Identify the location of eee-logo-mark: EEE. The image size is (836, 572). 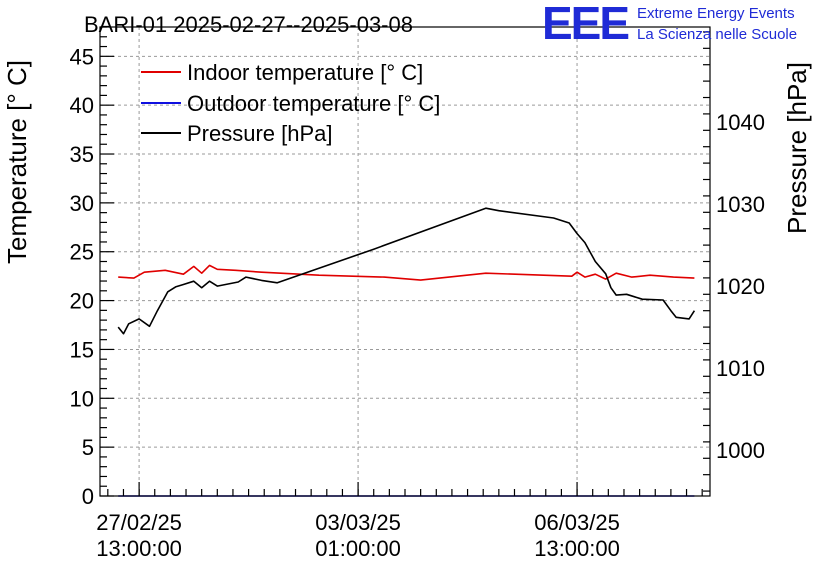
(585, 24).